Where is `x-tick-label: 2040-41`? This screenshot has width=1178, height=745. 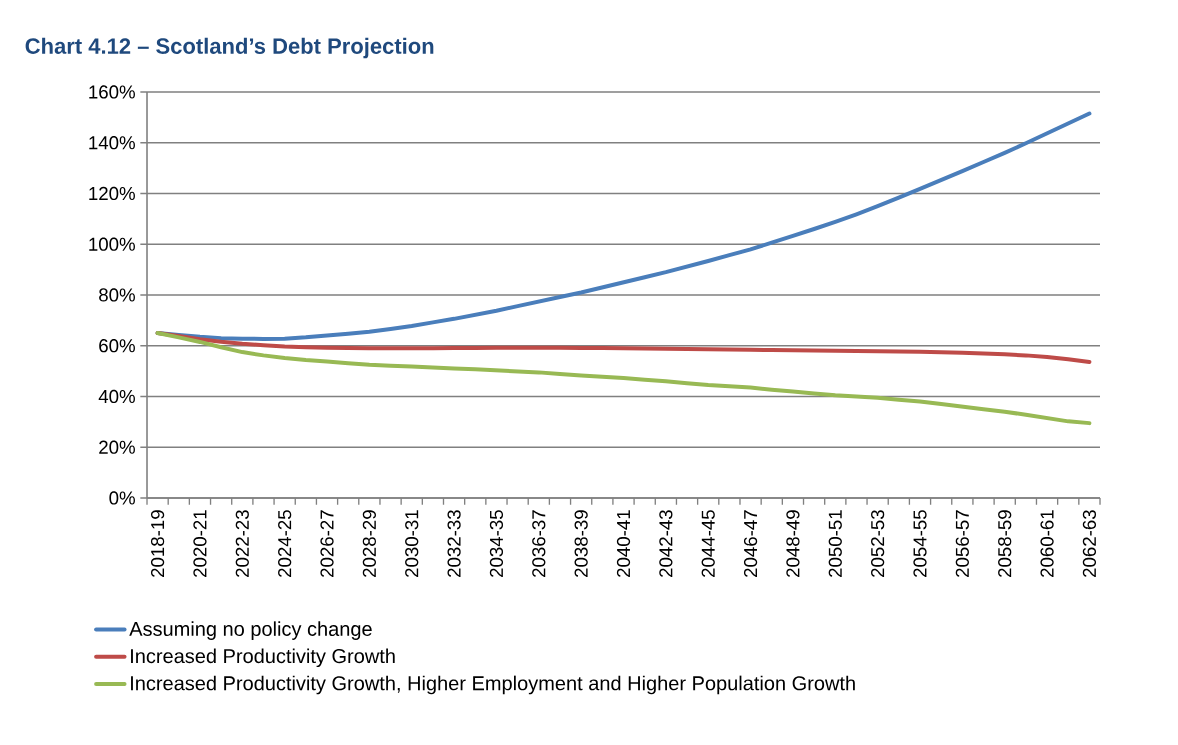 x-tick-label: 2040-41 is located at coordinates (623, 543).